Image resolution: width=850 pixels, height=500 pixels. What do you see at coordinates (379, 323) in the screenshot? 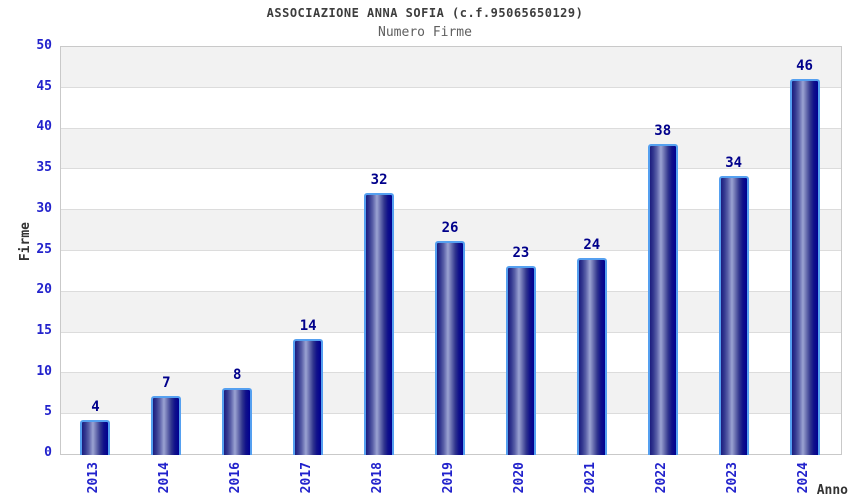
I see `bar-2018` at bounding box center [379, 323].